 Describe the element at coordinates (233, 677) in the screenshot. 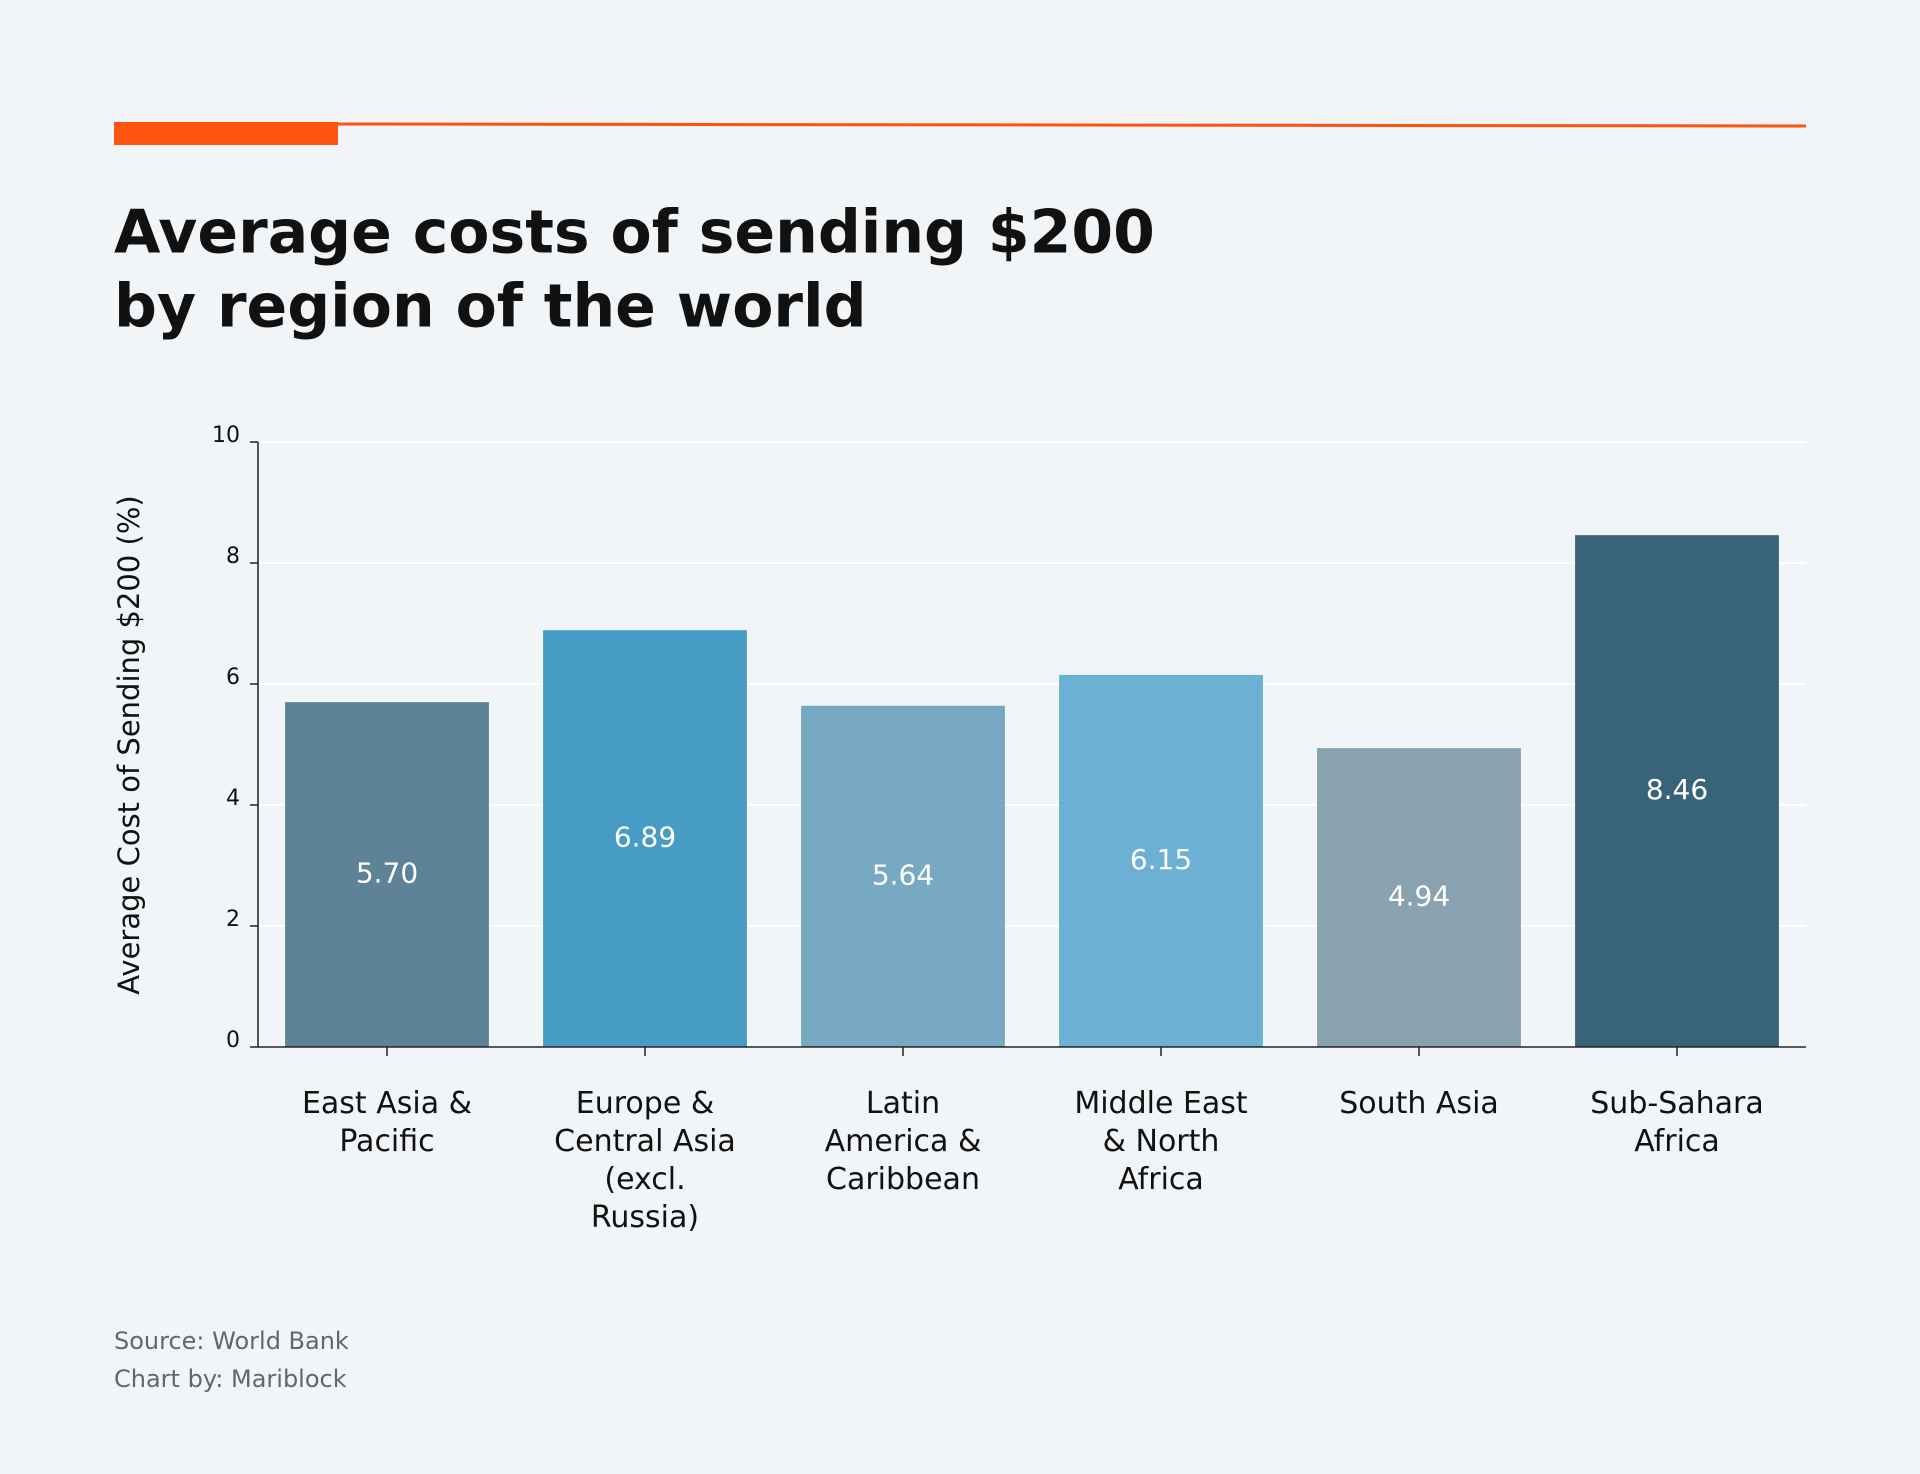

I see `y-tick-label: 6` at that location.